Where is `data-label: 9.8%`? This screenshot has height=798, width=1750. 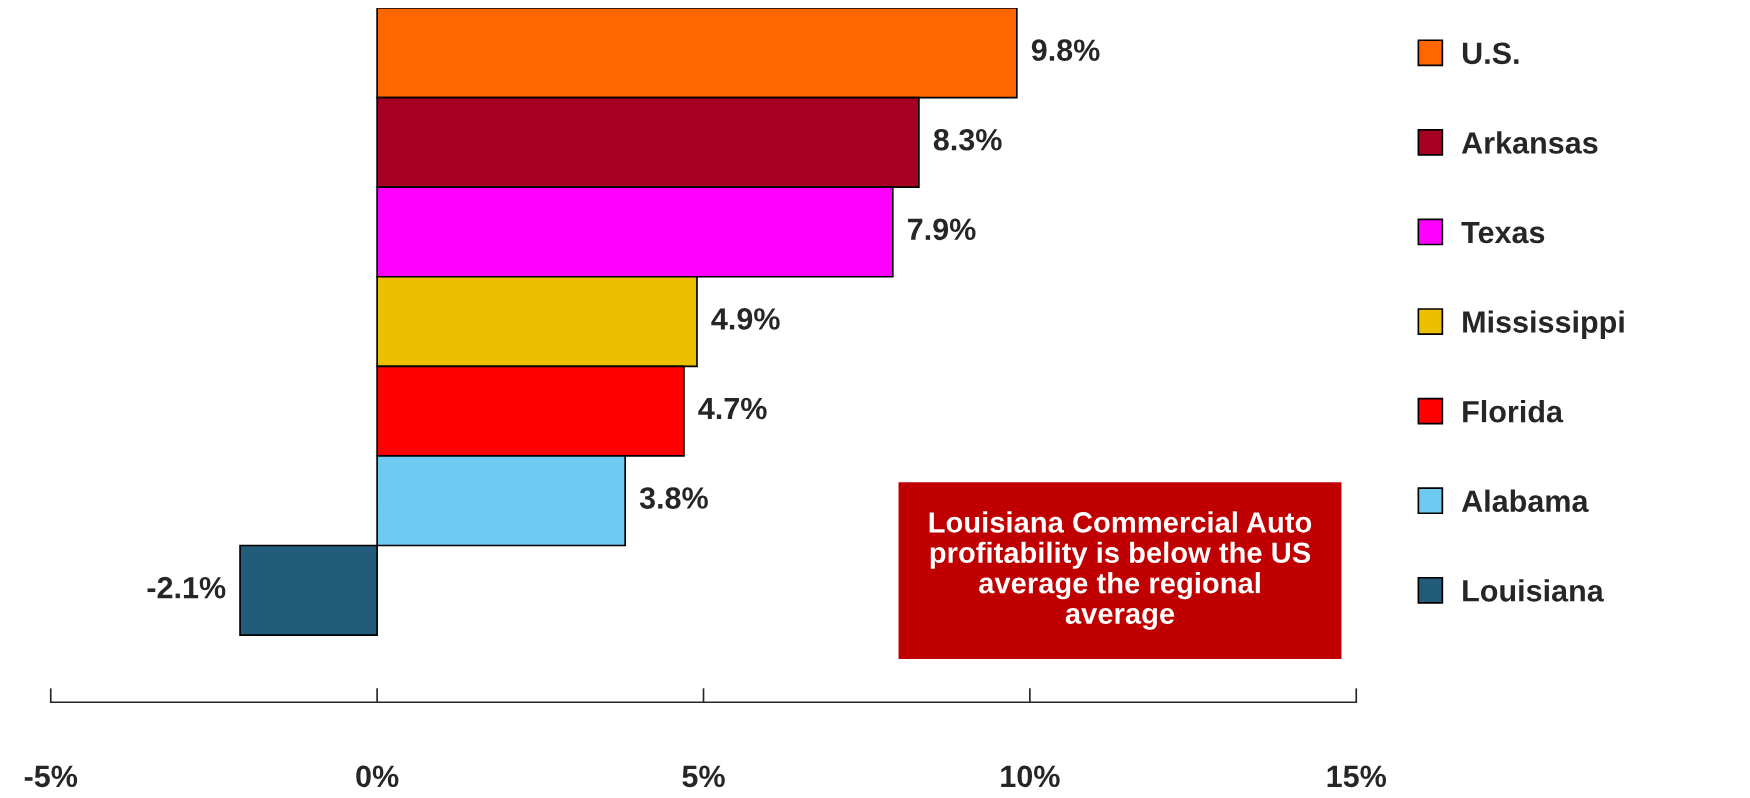
data-label: 9.8% is located at coordinates (1065, 50).